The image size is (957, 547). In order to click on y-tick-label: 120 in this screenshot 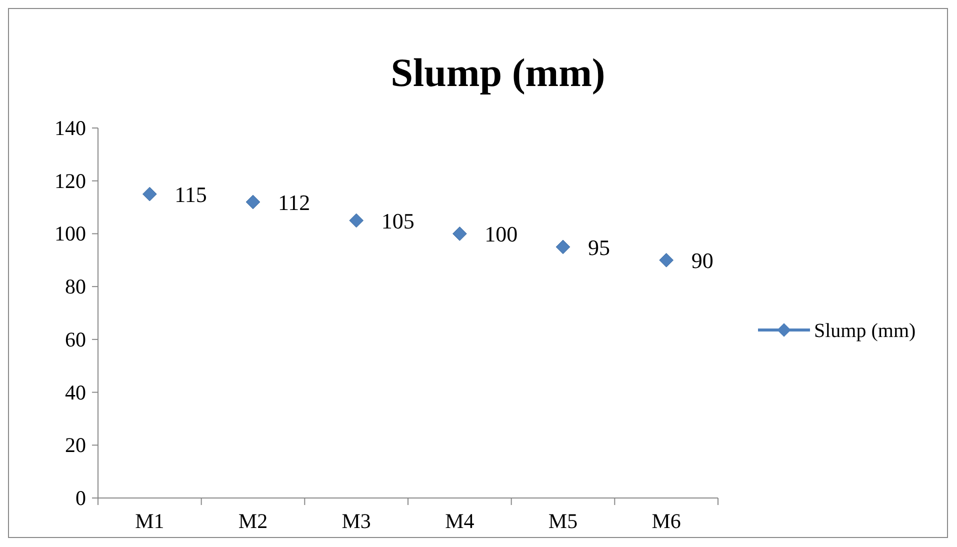, I will do `click(70, 180)`.